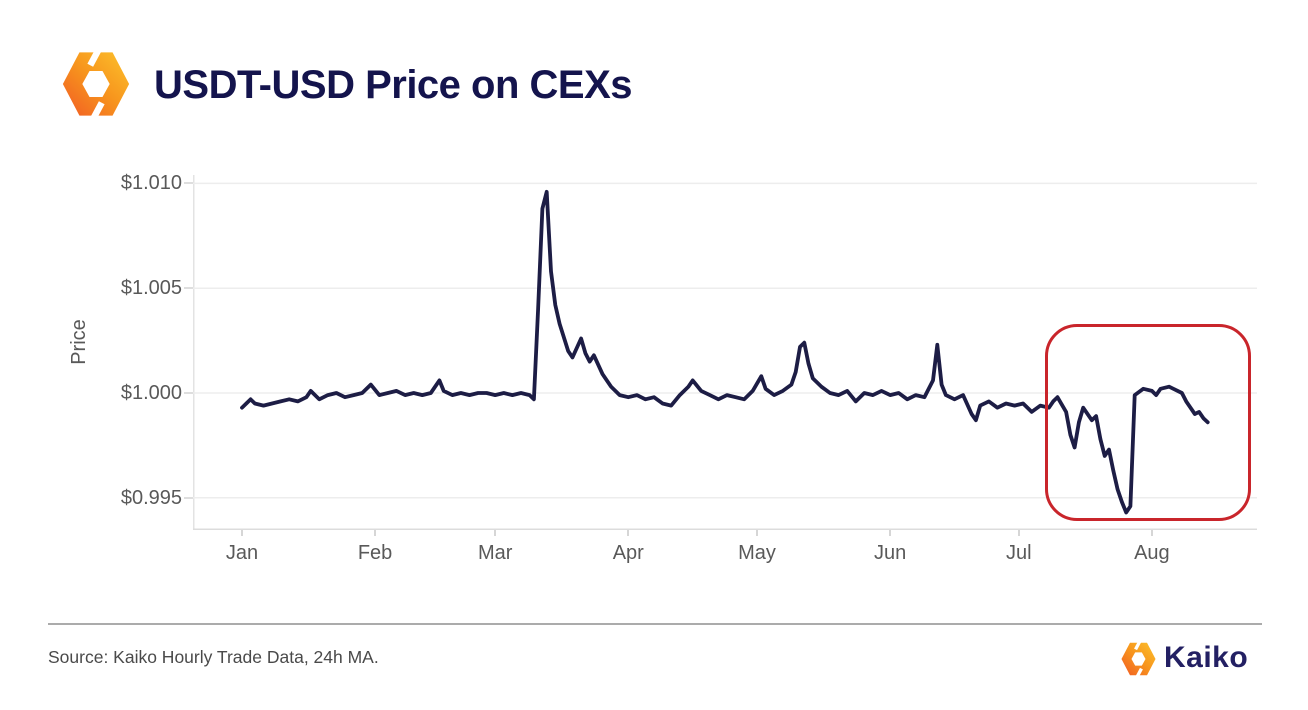 The height and width of the screenshot is (710, 1308). I want to click on y-tick-label: $1.000, so click(151, 393).